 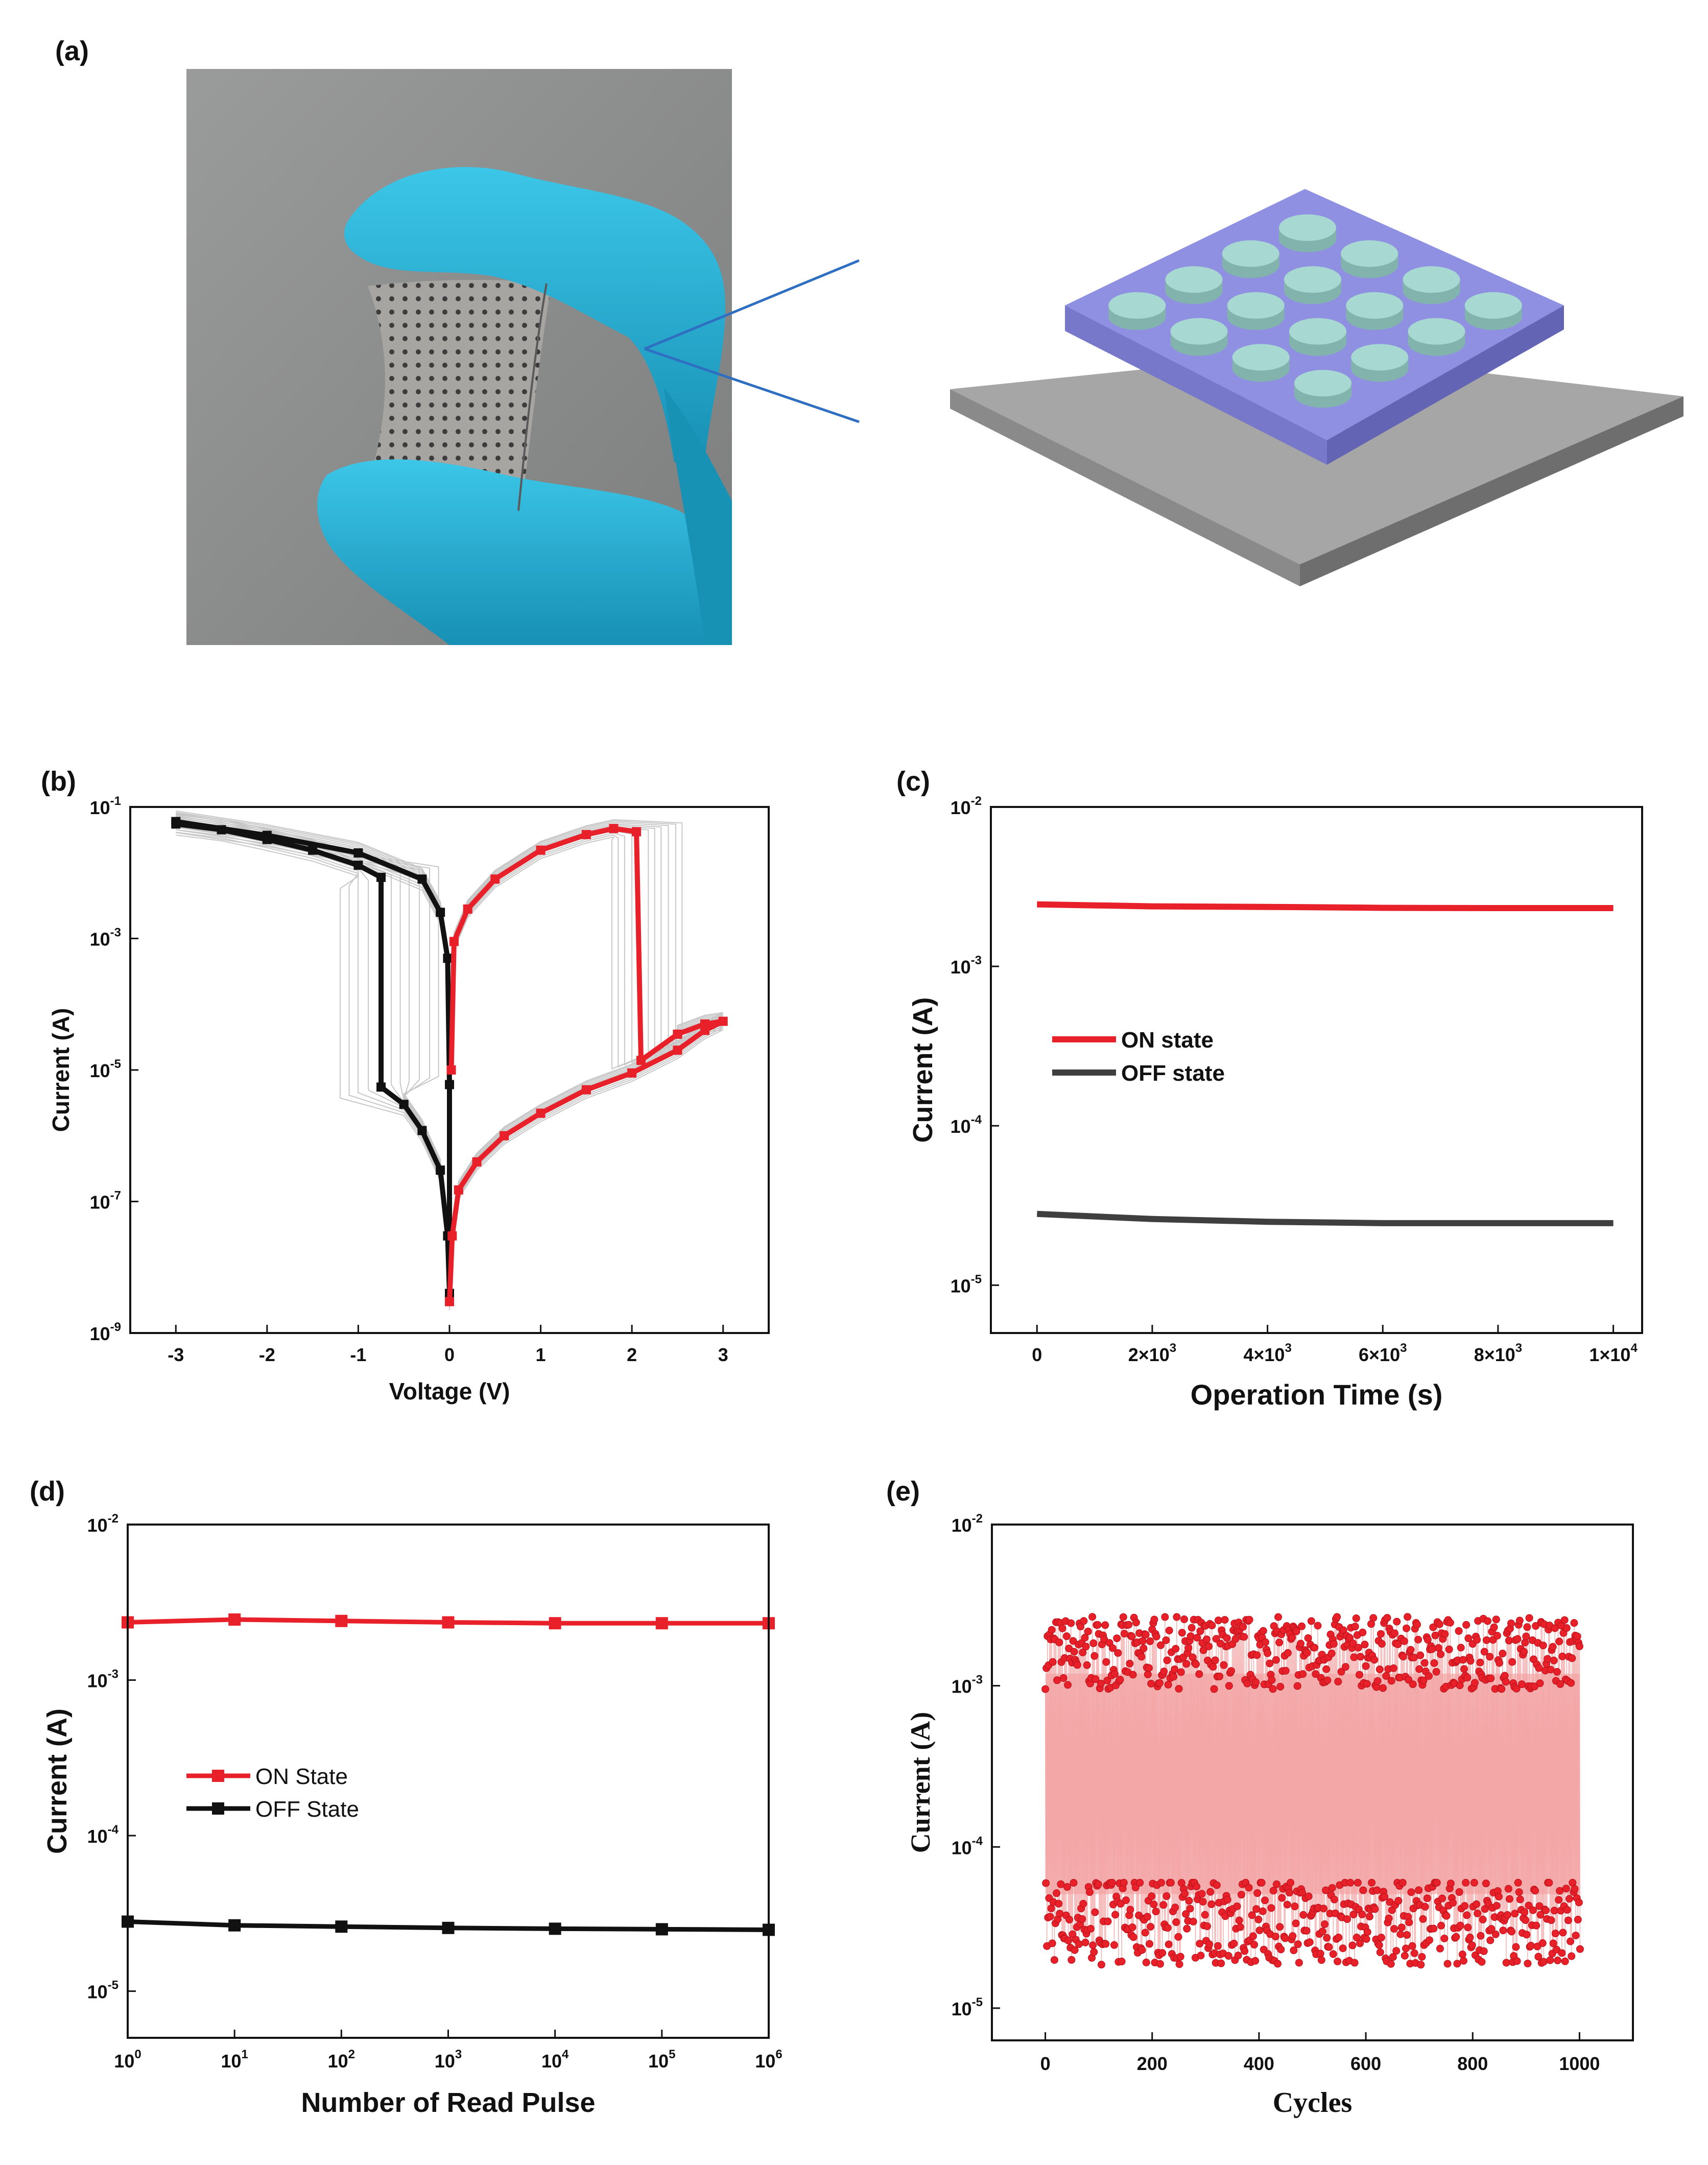 I want to click on tick-base: 0, so click(x=1037, y=1355).